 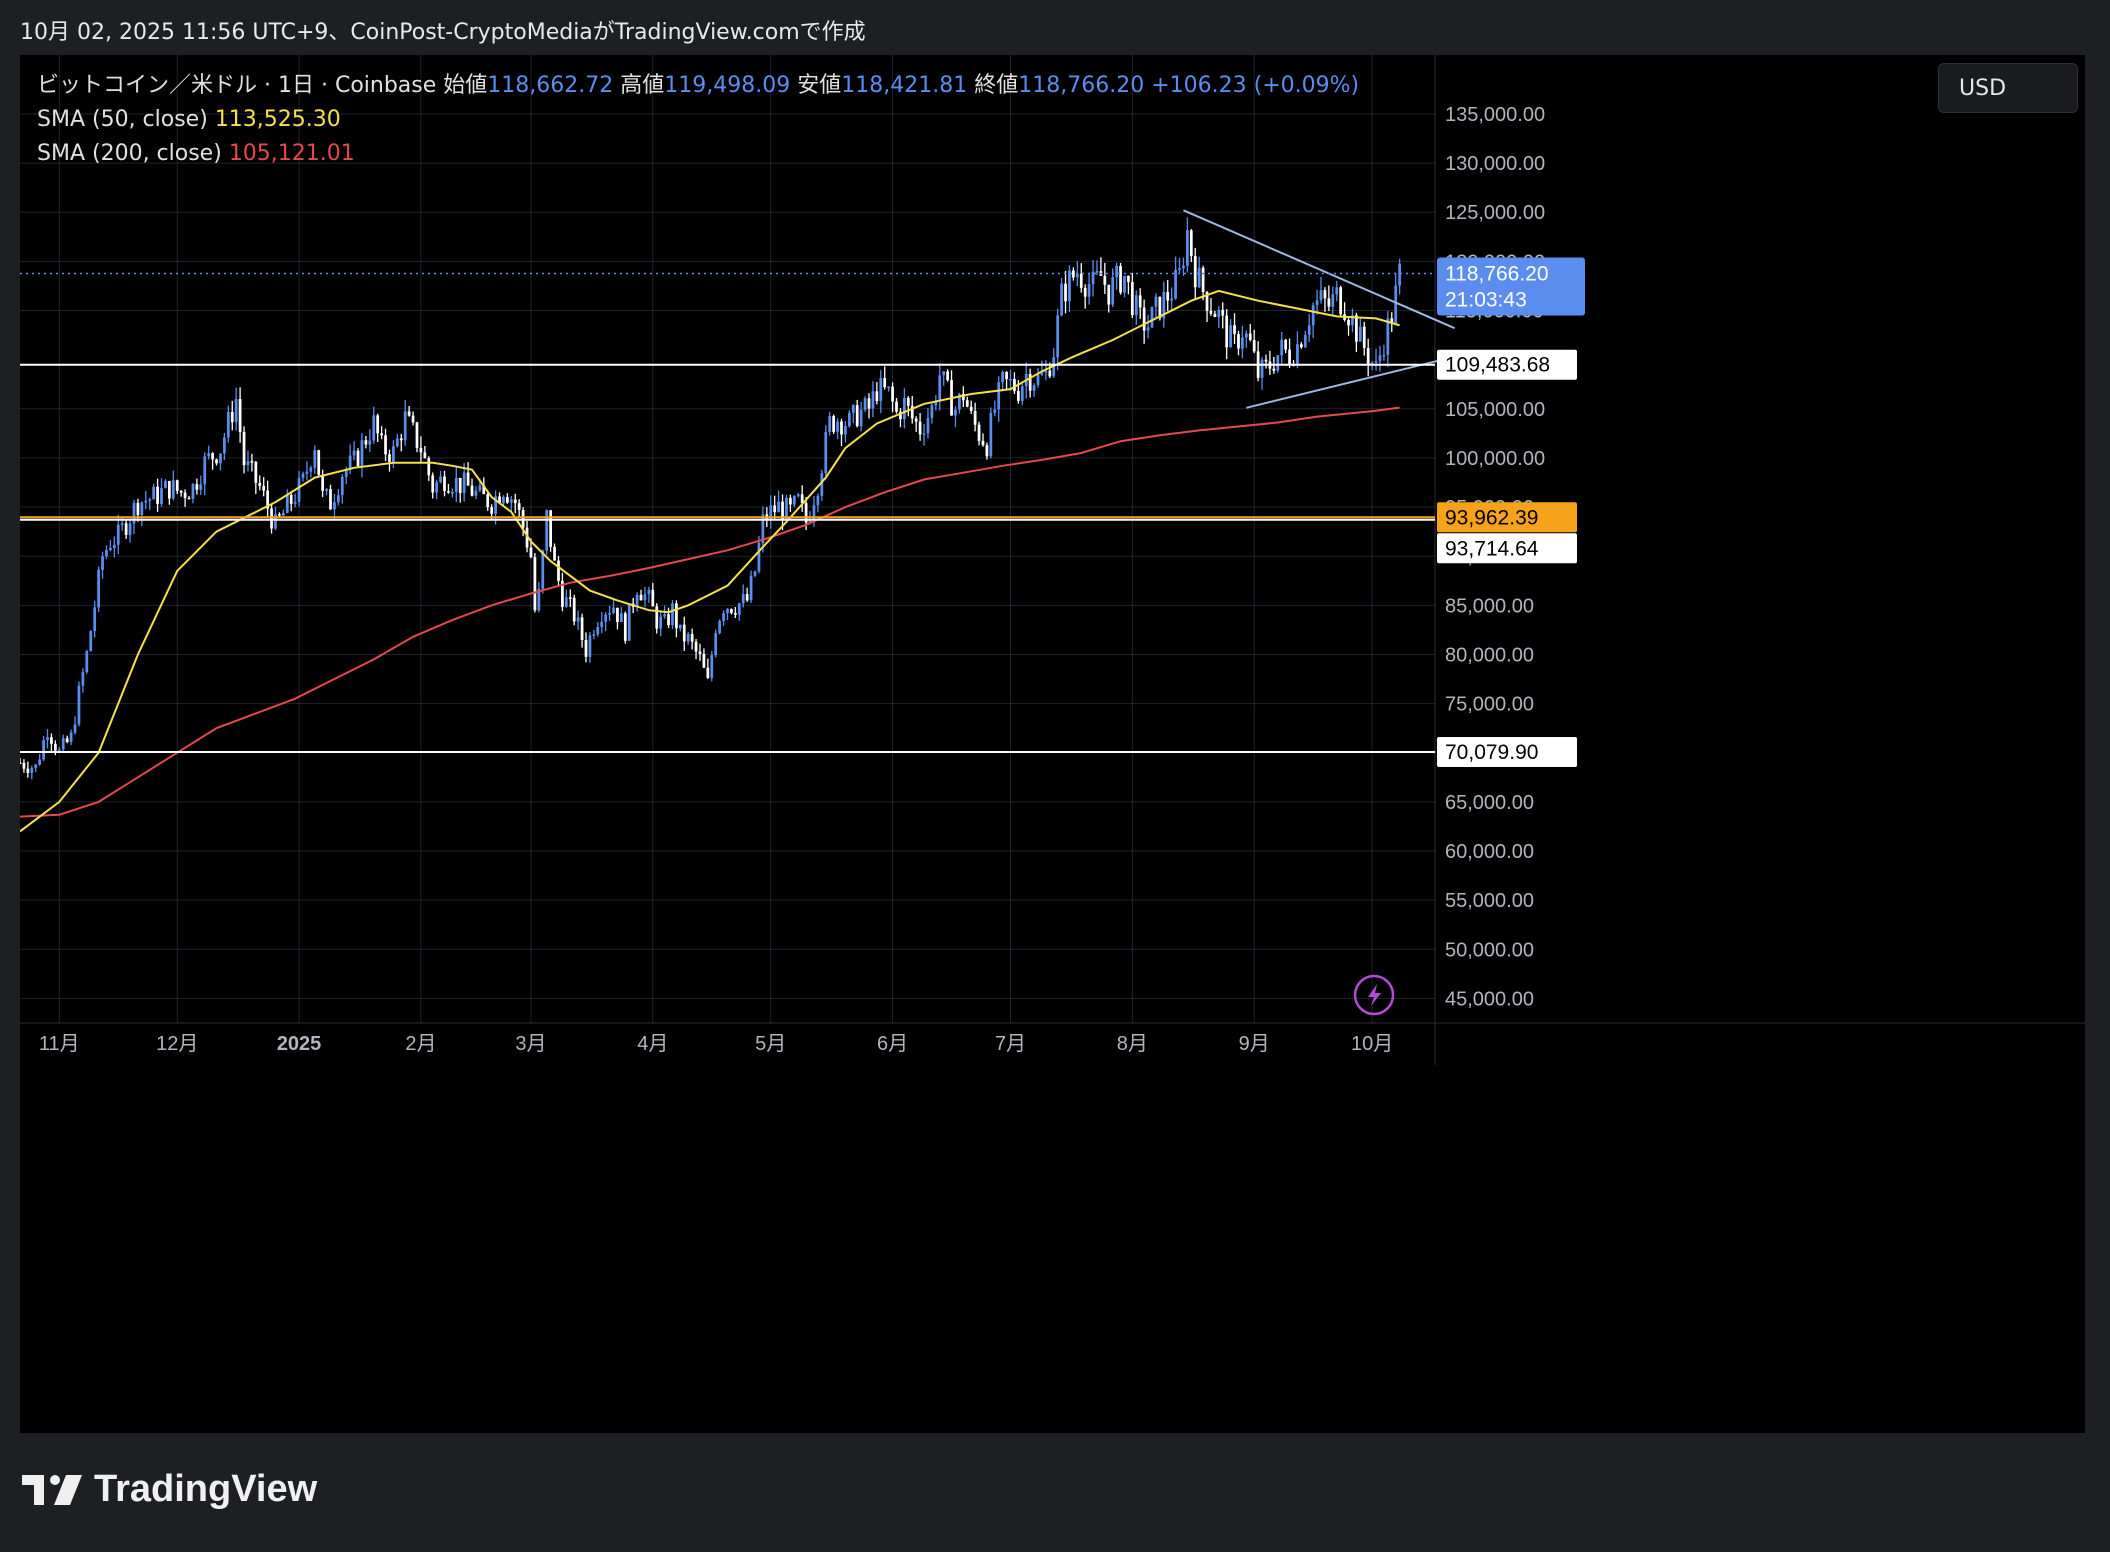 I want to click on price-level-tag-label: 93,962.39, so click(x=1491, y=517).